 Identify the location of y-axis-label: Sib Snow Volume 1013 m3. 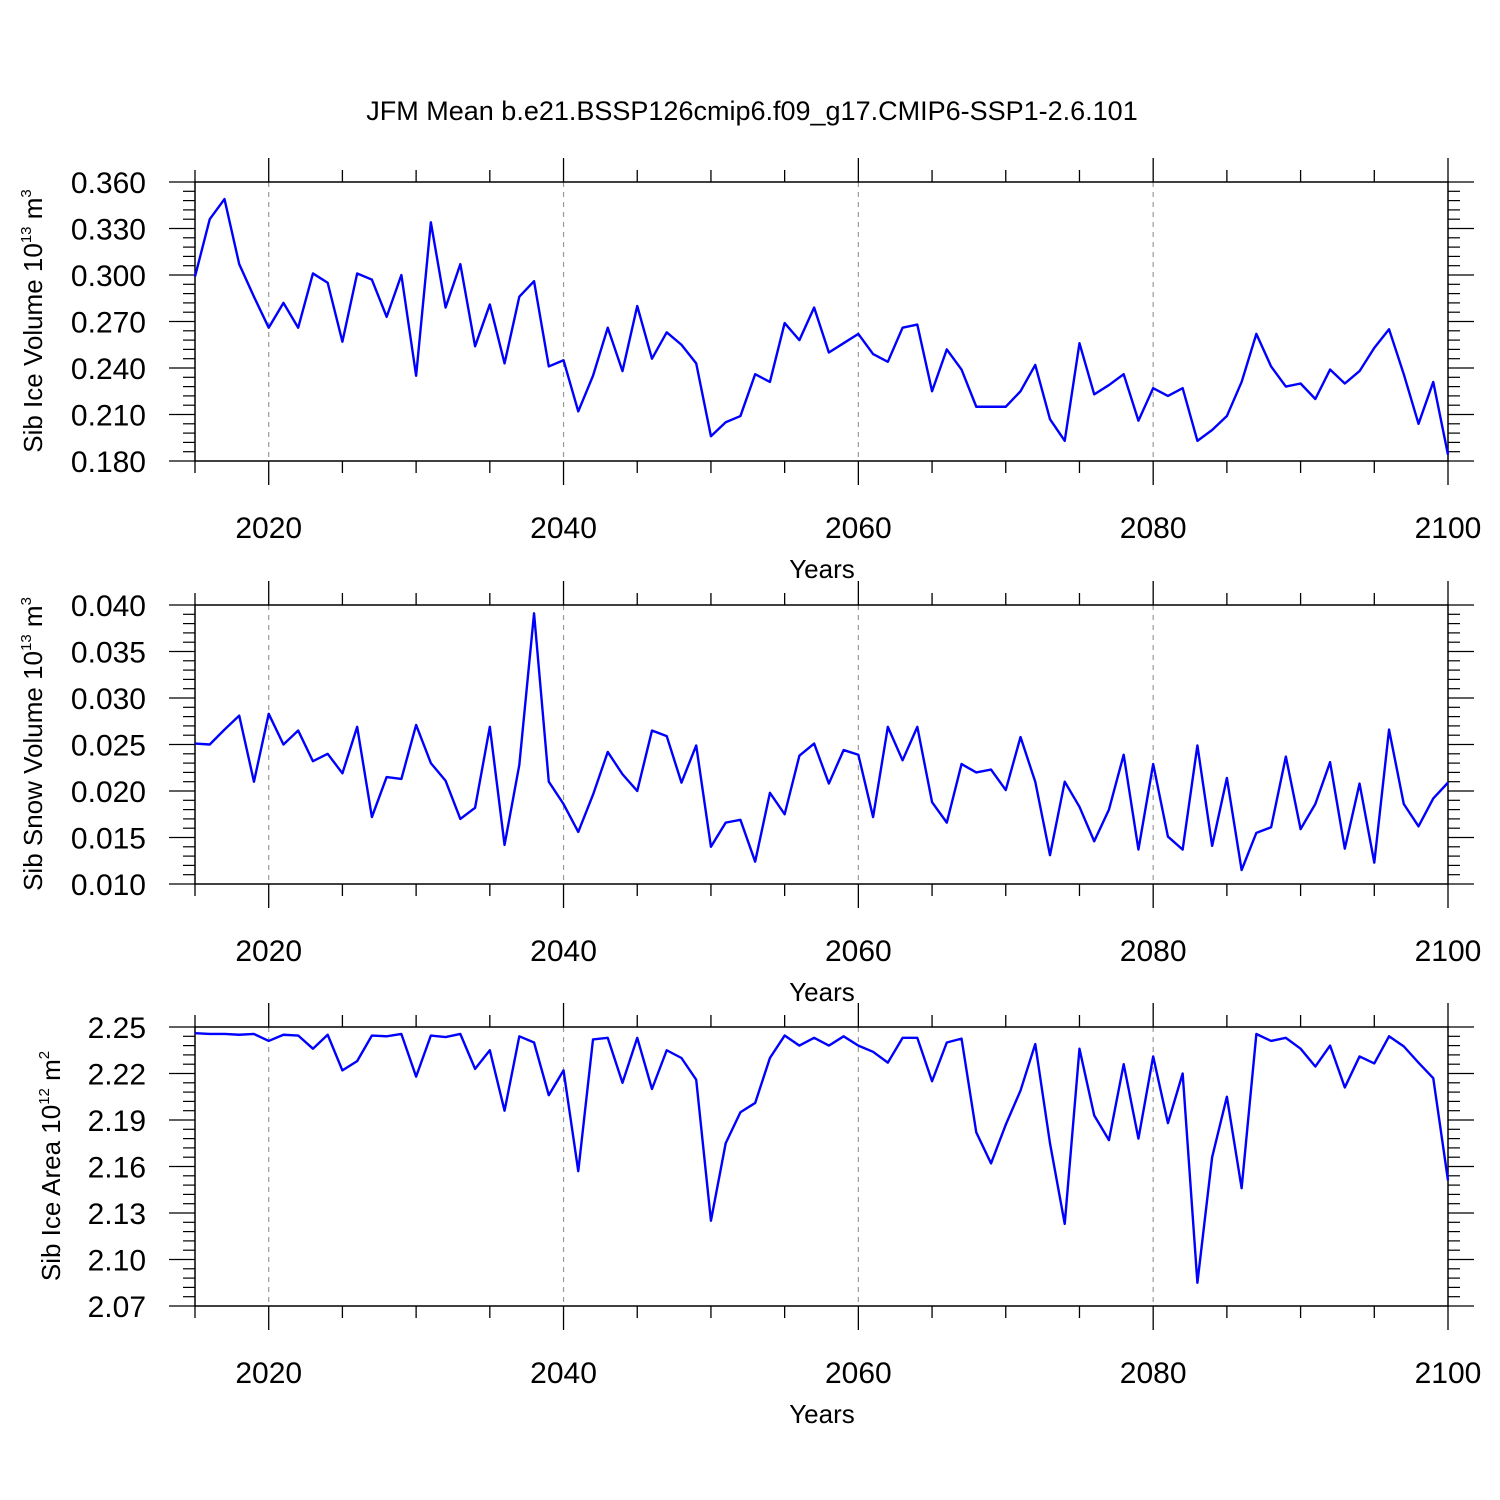
(33, 744).